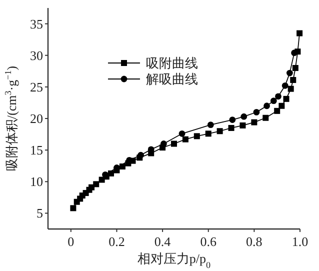  What do you see at coordinates (172, 79) in the screenshot?
I see `legend-label: 解吸曲线` at bounding box center [172, 79].